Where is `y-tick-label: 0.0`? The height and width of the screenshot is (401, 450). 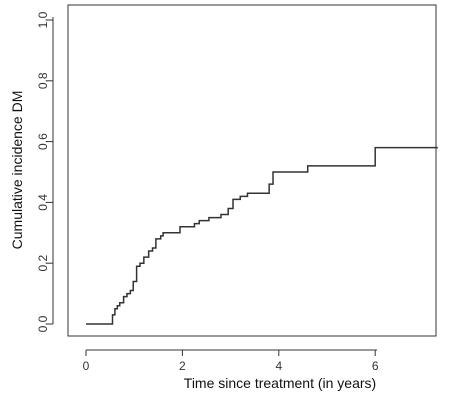 y-tick-label: 0.0 is located at coordinates (43, 323).